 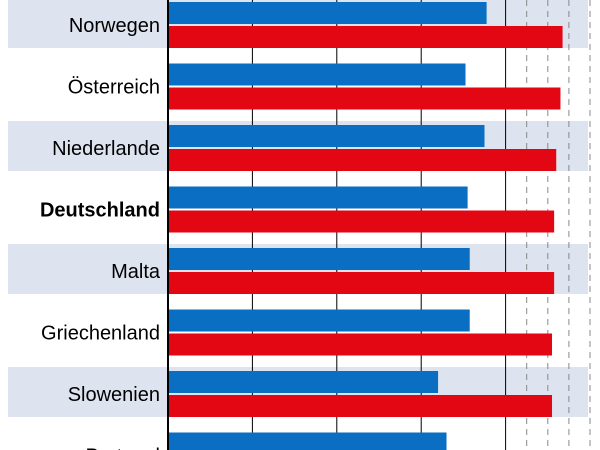 I want to click on category-label: Deutschland, so click(x=100, y=211).